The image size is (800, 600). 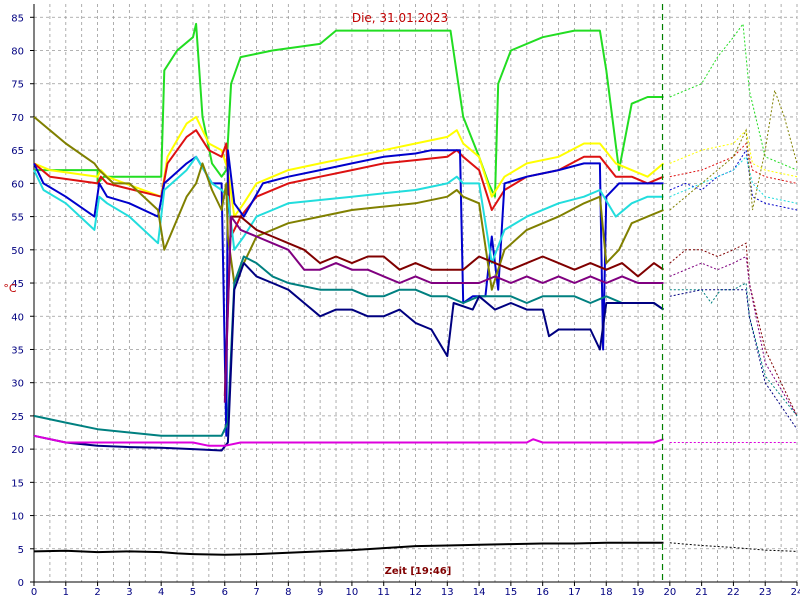 What do you see at coordinates (193, 592) in the screenshot?
I see `x-tick-label: 5` at bounding box center [193, 592].